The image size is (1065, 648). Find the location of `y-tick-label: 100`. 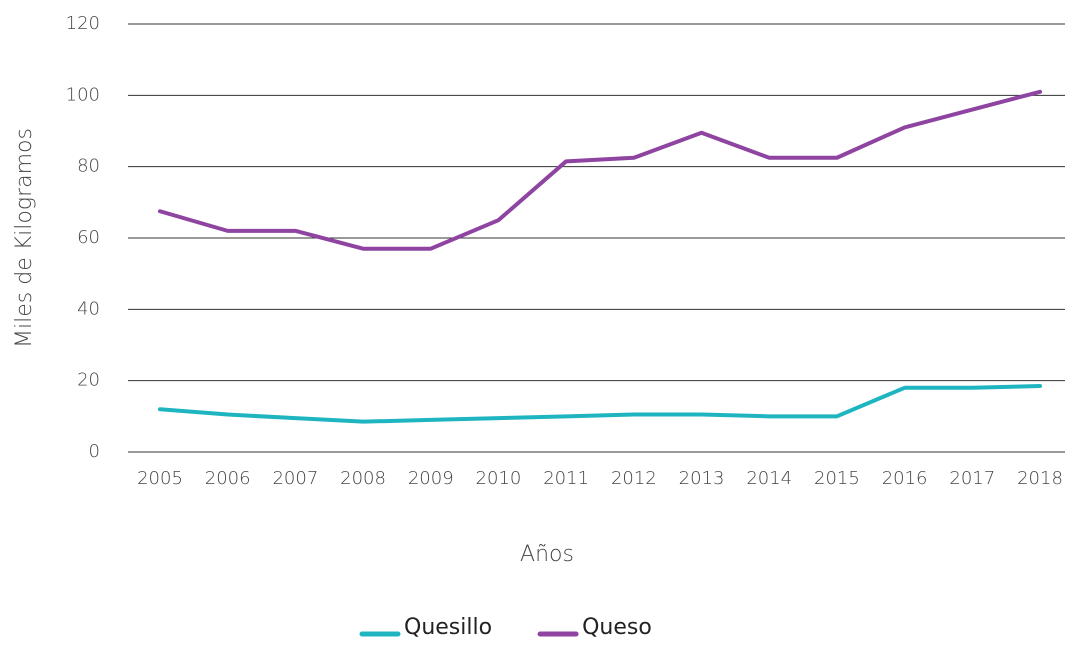

y-tick-label: 100 is located at coordinates (83, 94).